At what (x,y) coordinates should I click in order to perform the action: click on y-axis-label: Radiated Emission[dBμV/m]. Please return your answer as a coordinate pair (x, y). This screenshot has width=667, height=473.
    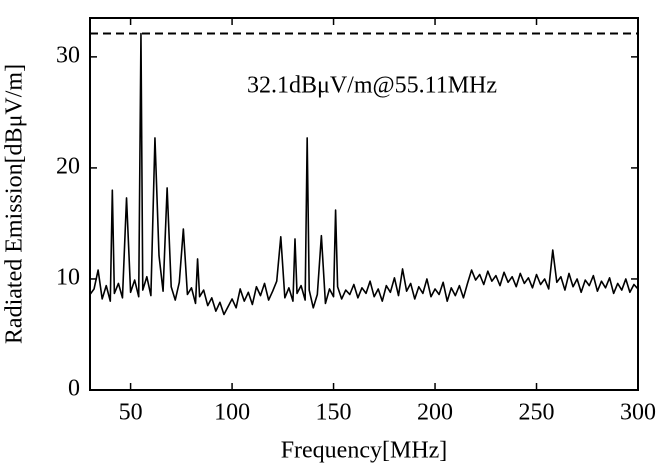
    Looking at the image, I should click on (15, 204).